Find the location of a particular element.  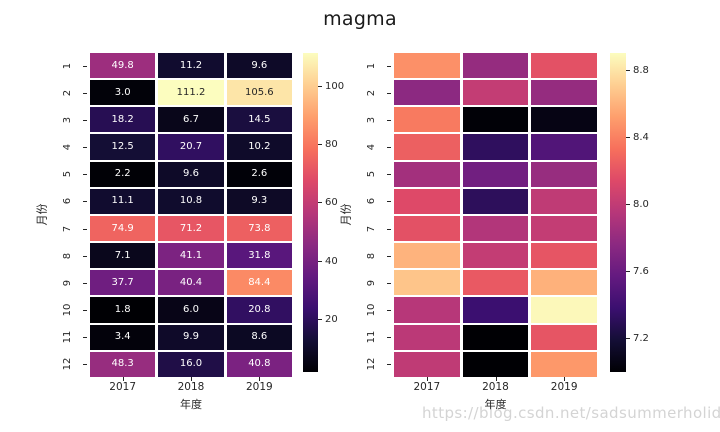

y-tick-label: 9 is located at coordinates (371, 283).